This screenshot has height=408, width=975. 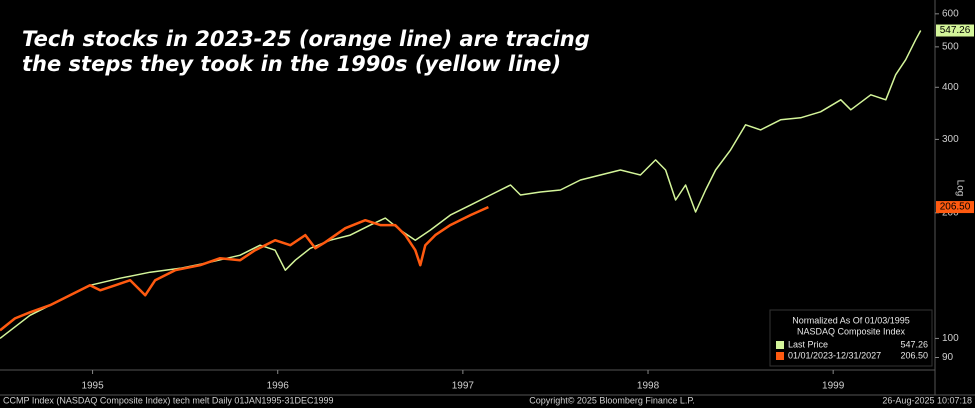 What do you see at coordinates (833, 386) in the screenshot?
I see `x-tick-label: 1999` at bounding box center [833, 386].